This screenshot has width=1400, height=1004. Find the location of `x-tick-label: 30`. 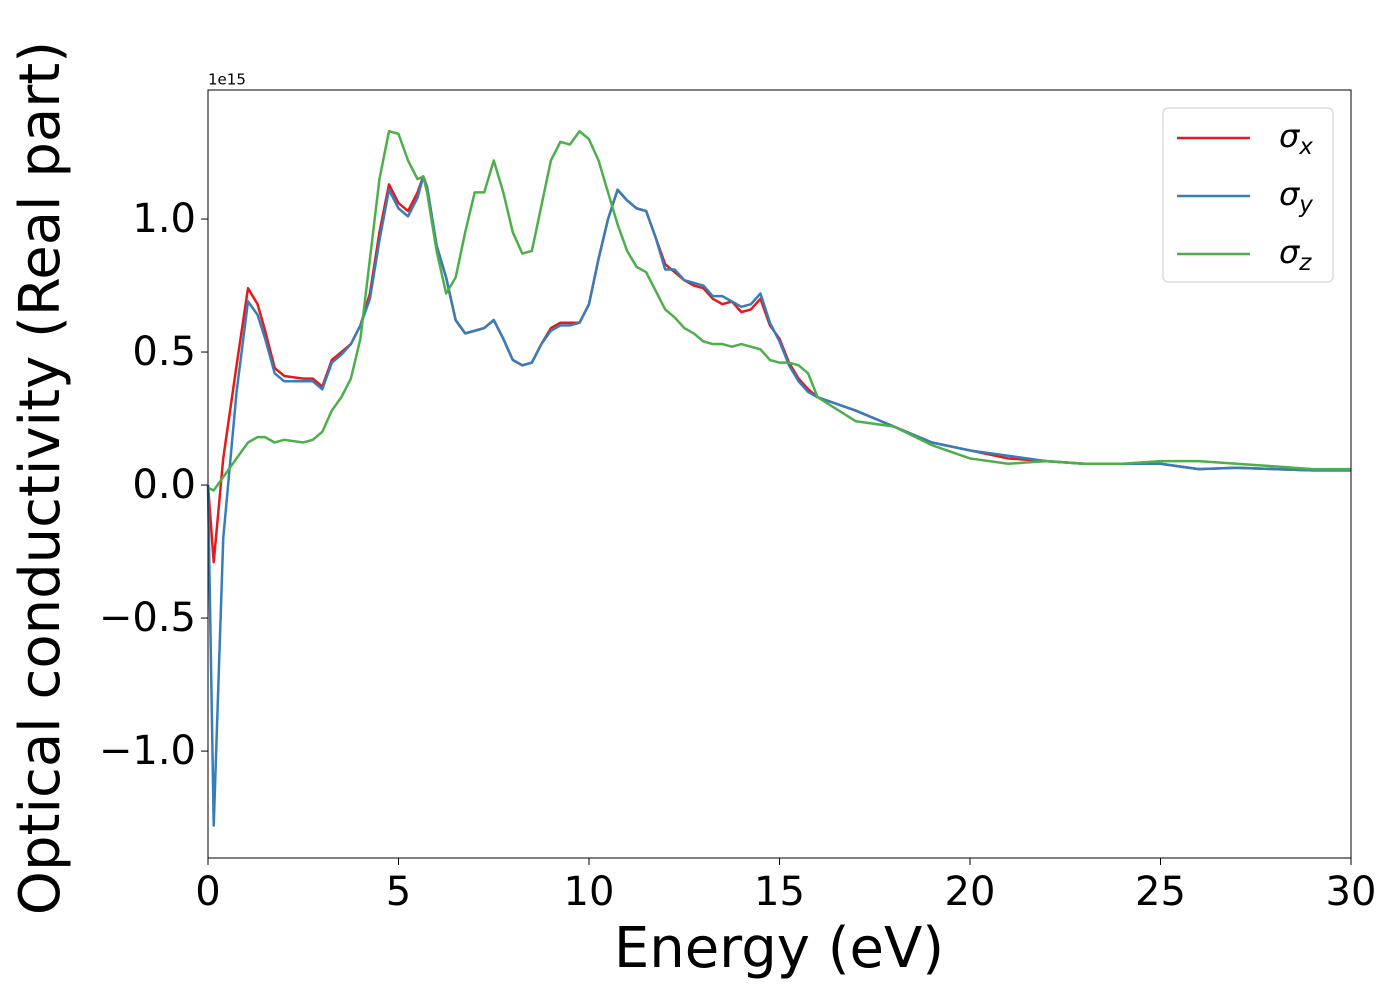

x-tick-label: 30 is located at coordinates (1351, 892).